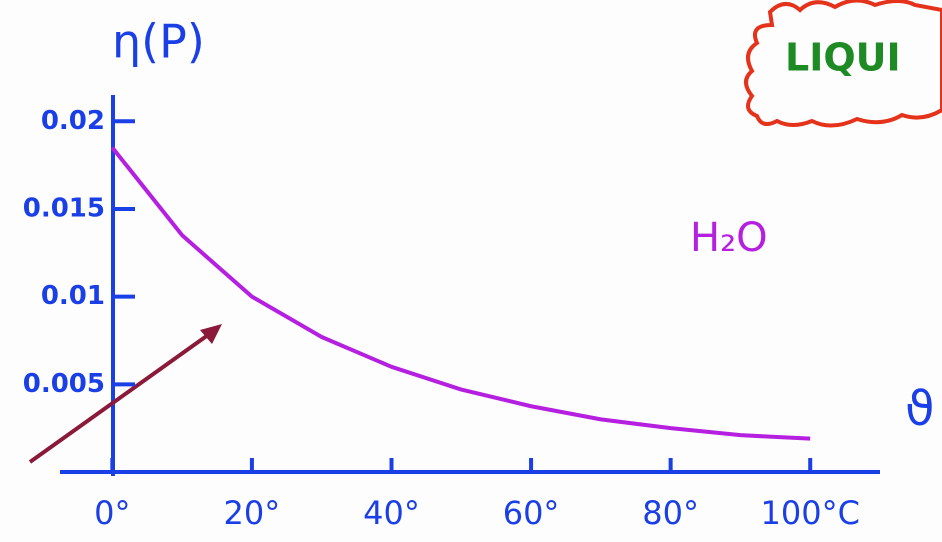 Image resolution: width=942 pixels, height=542 pixels. I want to click on x-tick-label: 60°, so click(531, 513).